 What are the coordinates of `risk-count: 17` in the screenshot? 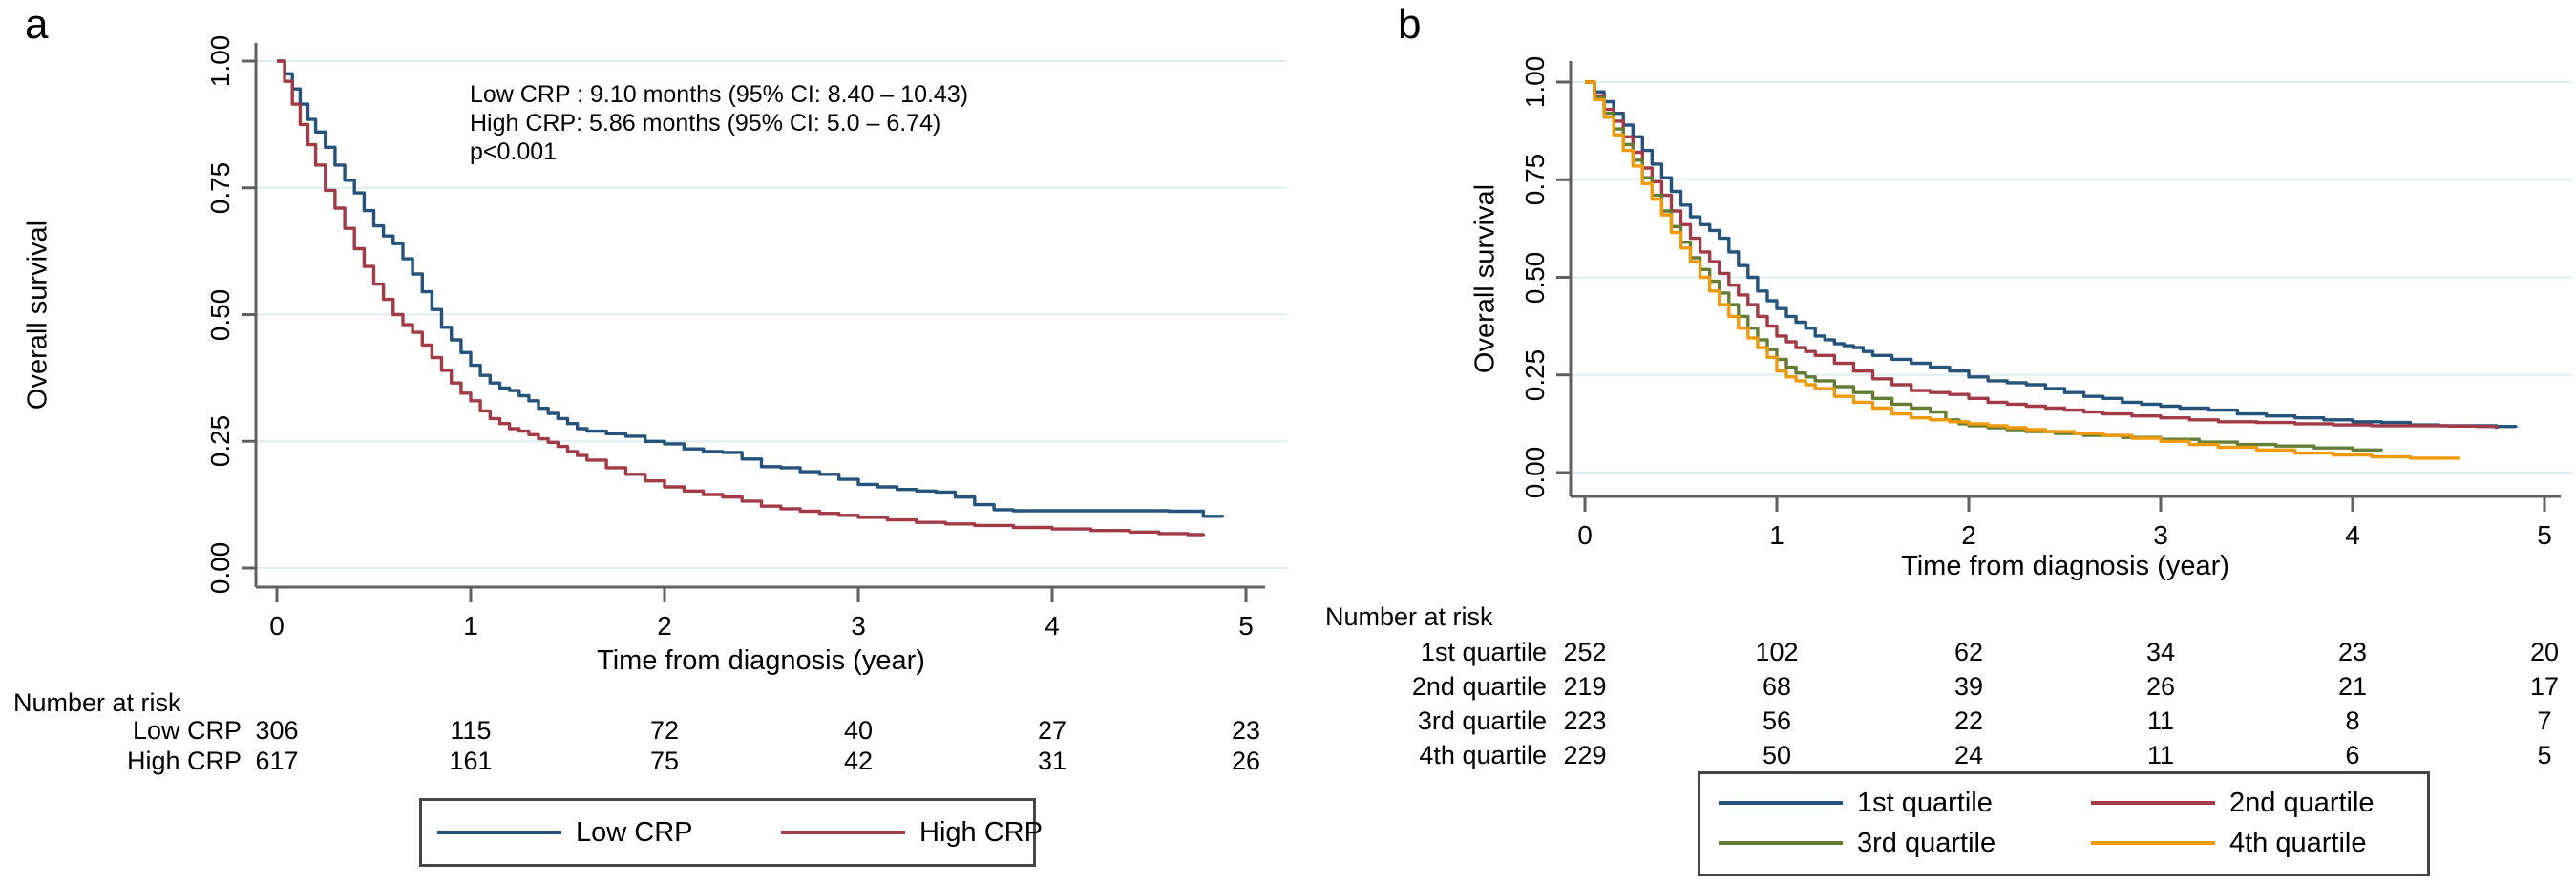 It's located at (2544, 686).